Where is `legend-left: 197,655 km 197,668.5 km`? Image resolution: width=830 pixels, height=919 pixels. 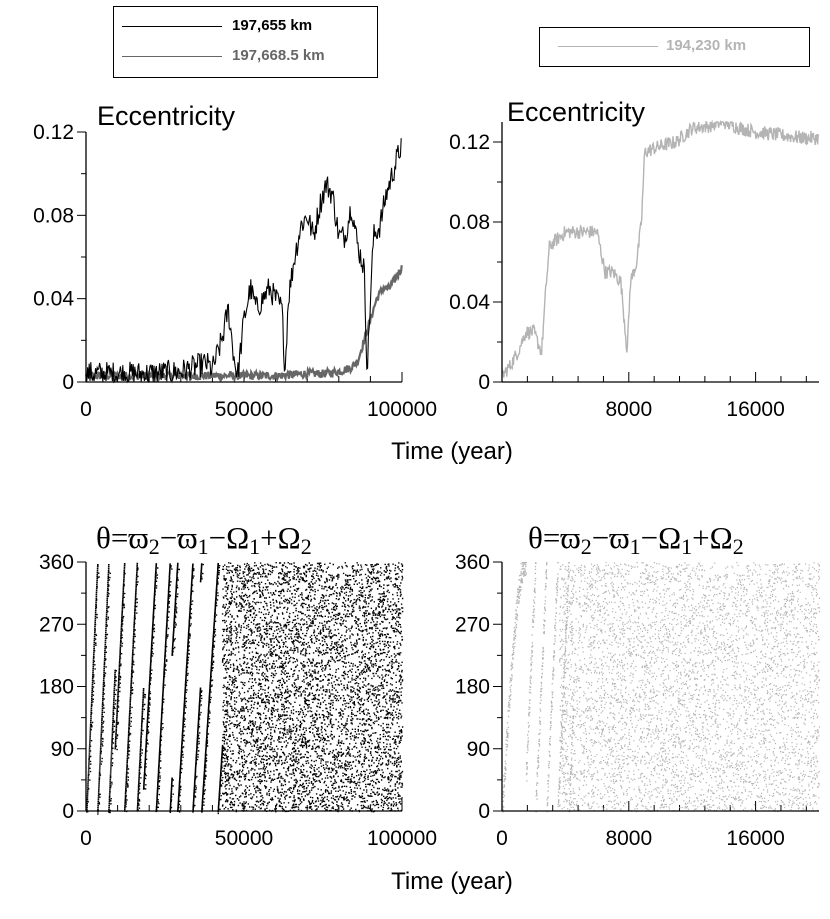
legend-left: 197,655 km 197,668.5 km is located at coordinates (245, 42).